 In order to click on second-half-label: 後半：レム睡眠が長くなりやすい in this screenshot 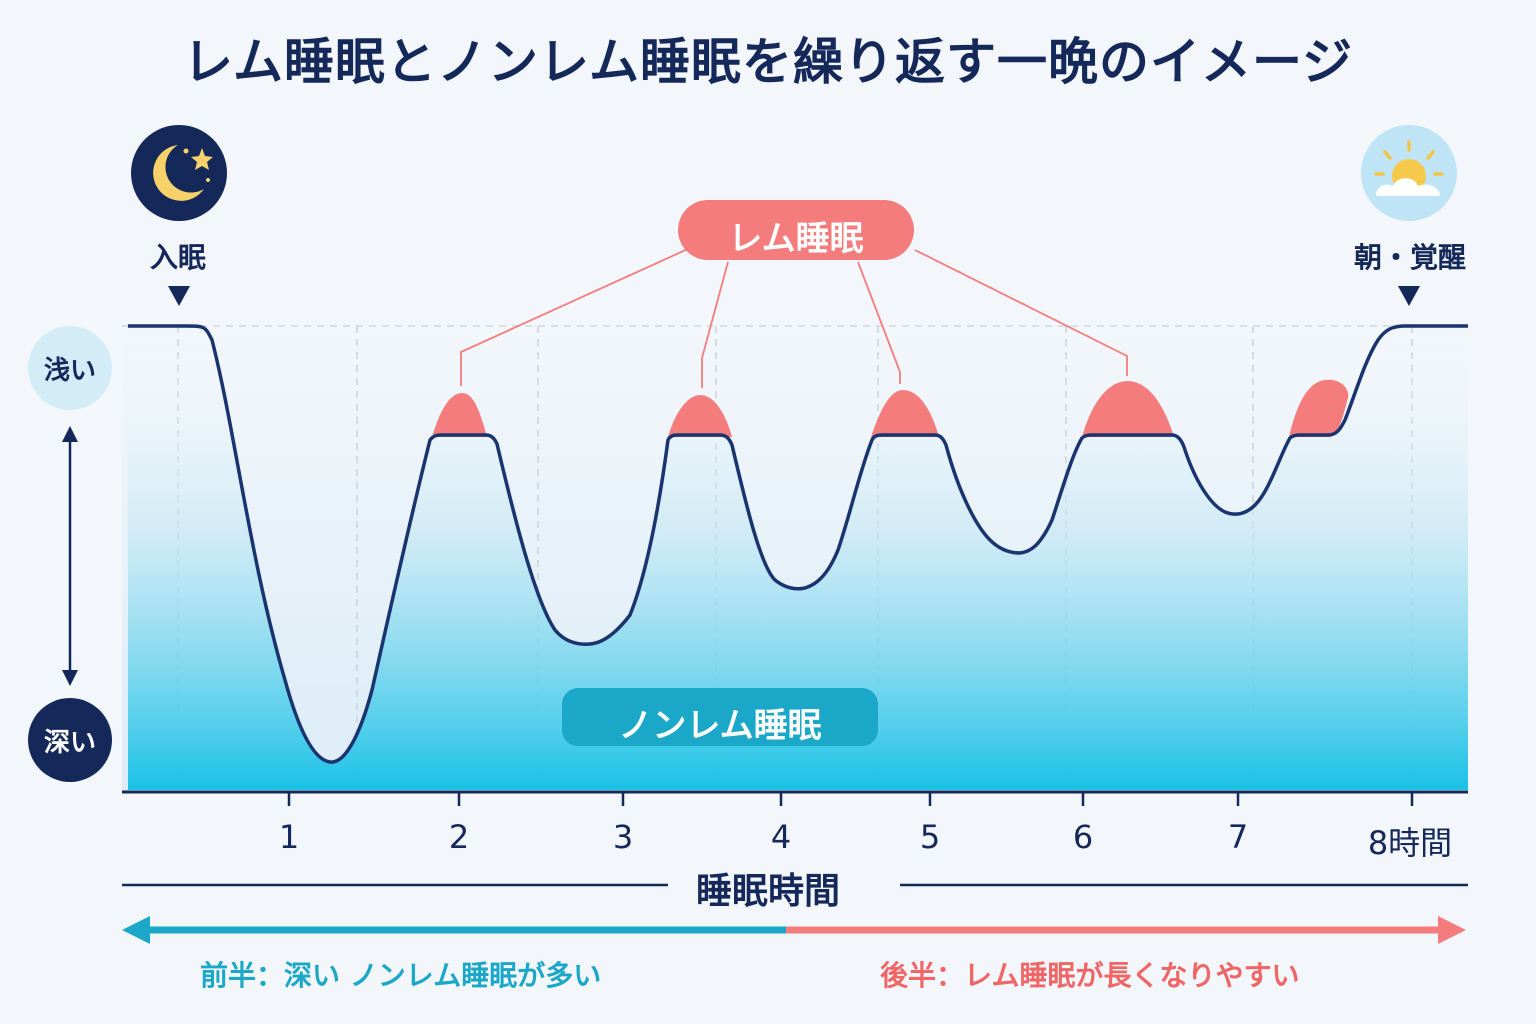, I will do `click(1090, 975)`.